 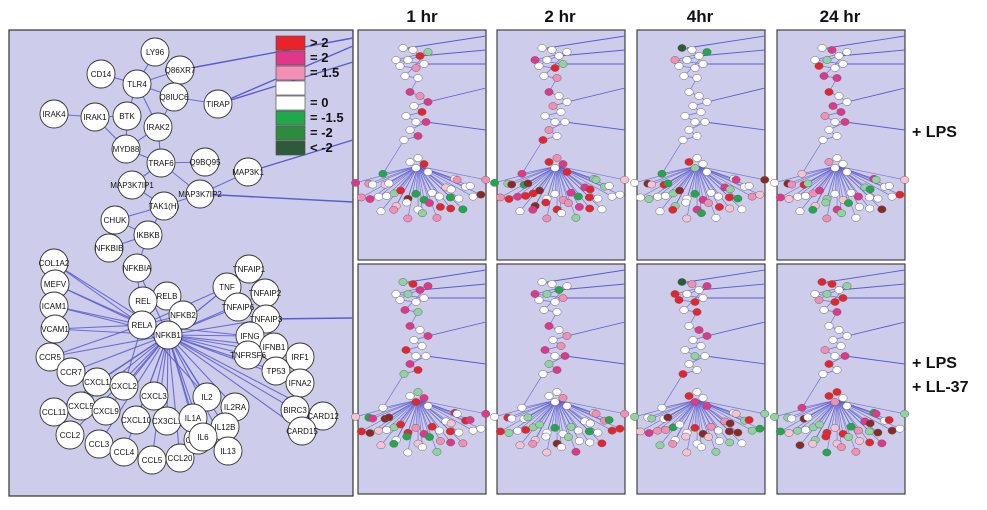 What do you see at coordinates (124, 386) in the screenshot?
I see `gene-node-label: CXCL2` at bounding box center [124, 386].